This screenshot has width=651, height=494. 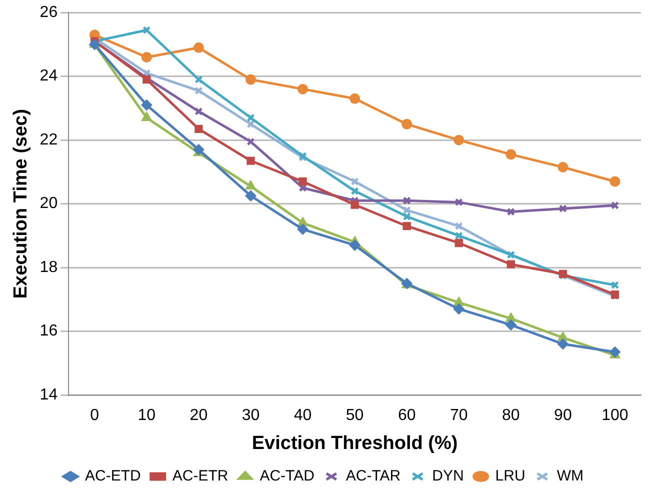 What do you see at coordinates (95, 415) in the screenshot?
I see `x-tick-label: 0` at bounding box center [95, 415].